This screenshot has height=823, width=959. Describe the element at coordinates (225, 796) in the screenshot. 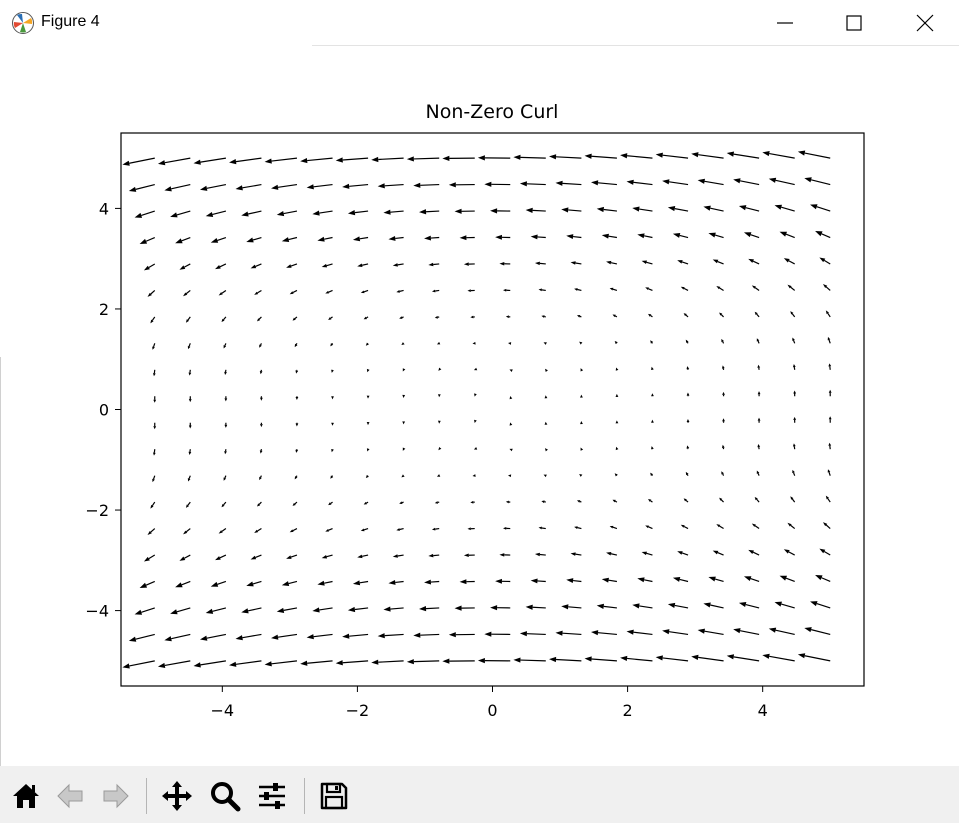

I see `zoom-button` at that location.